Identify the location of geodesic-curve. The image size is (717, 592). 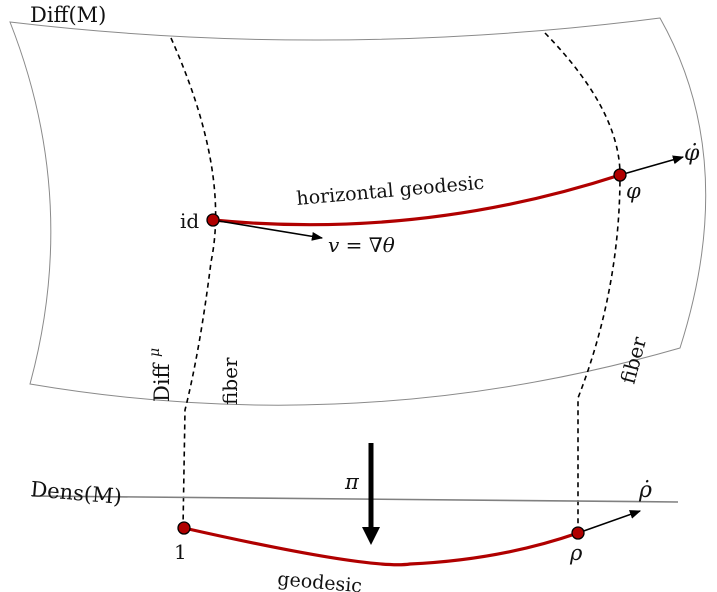
(381, 546).